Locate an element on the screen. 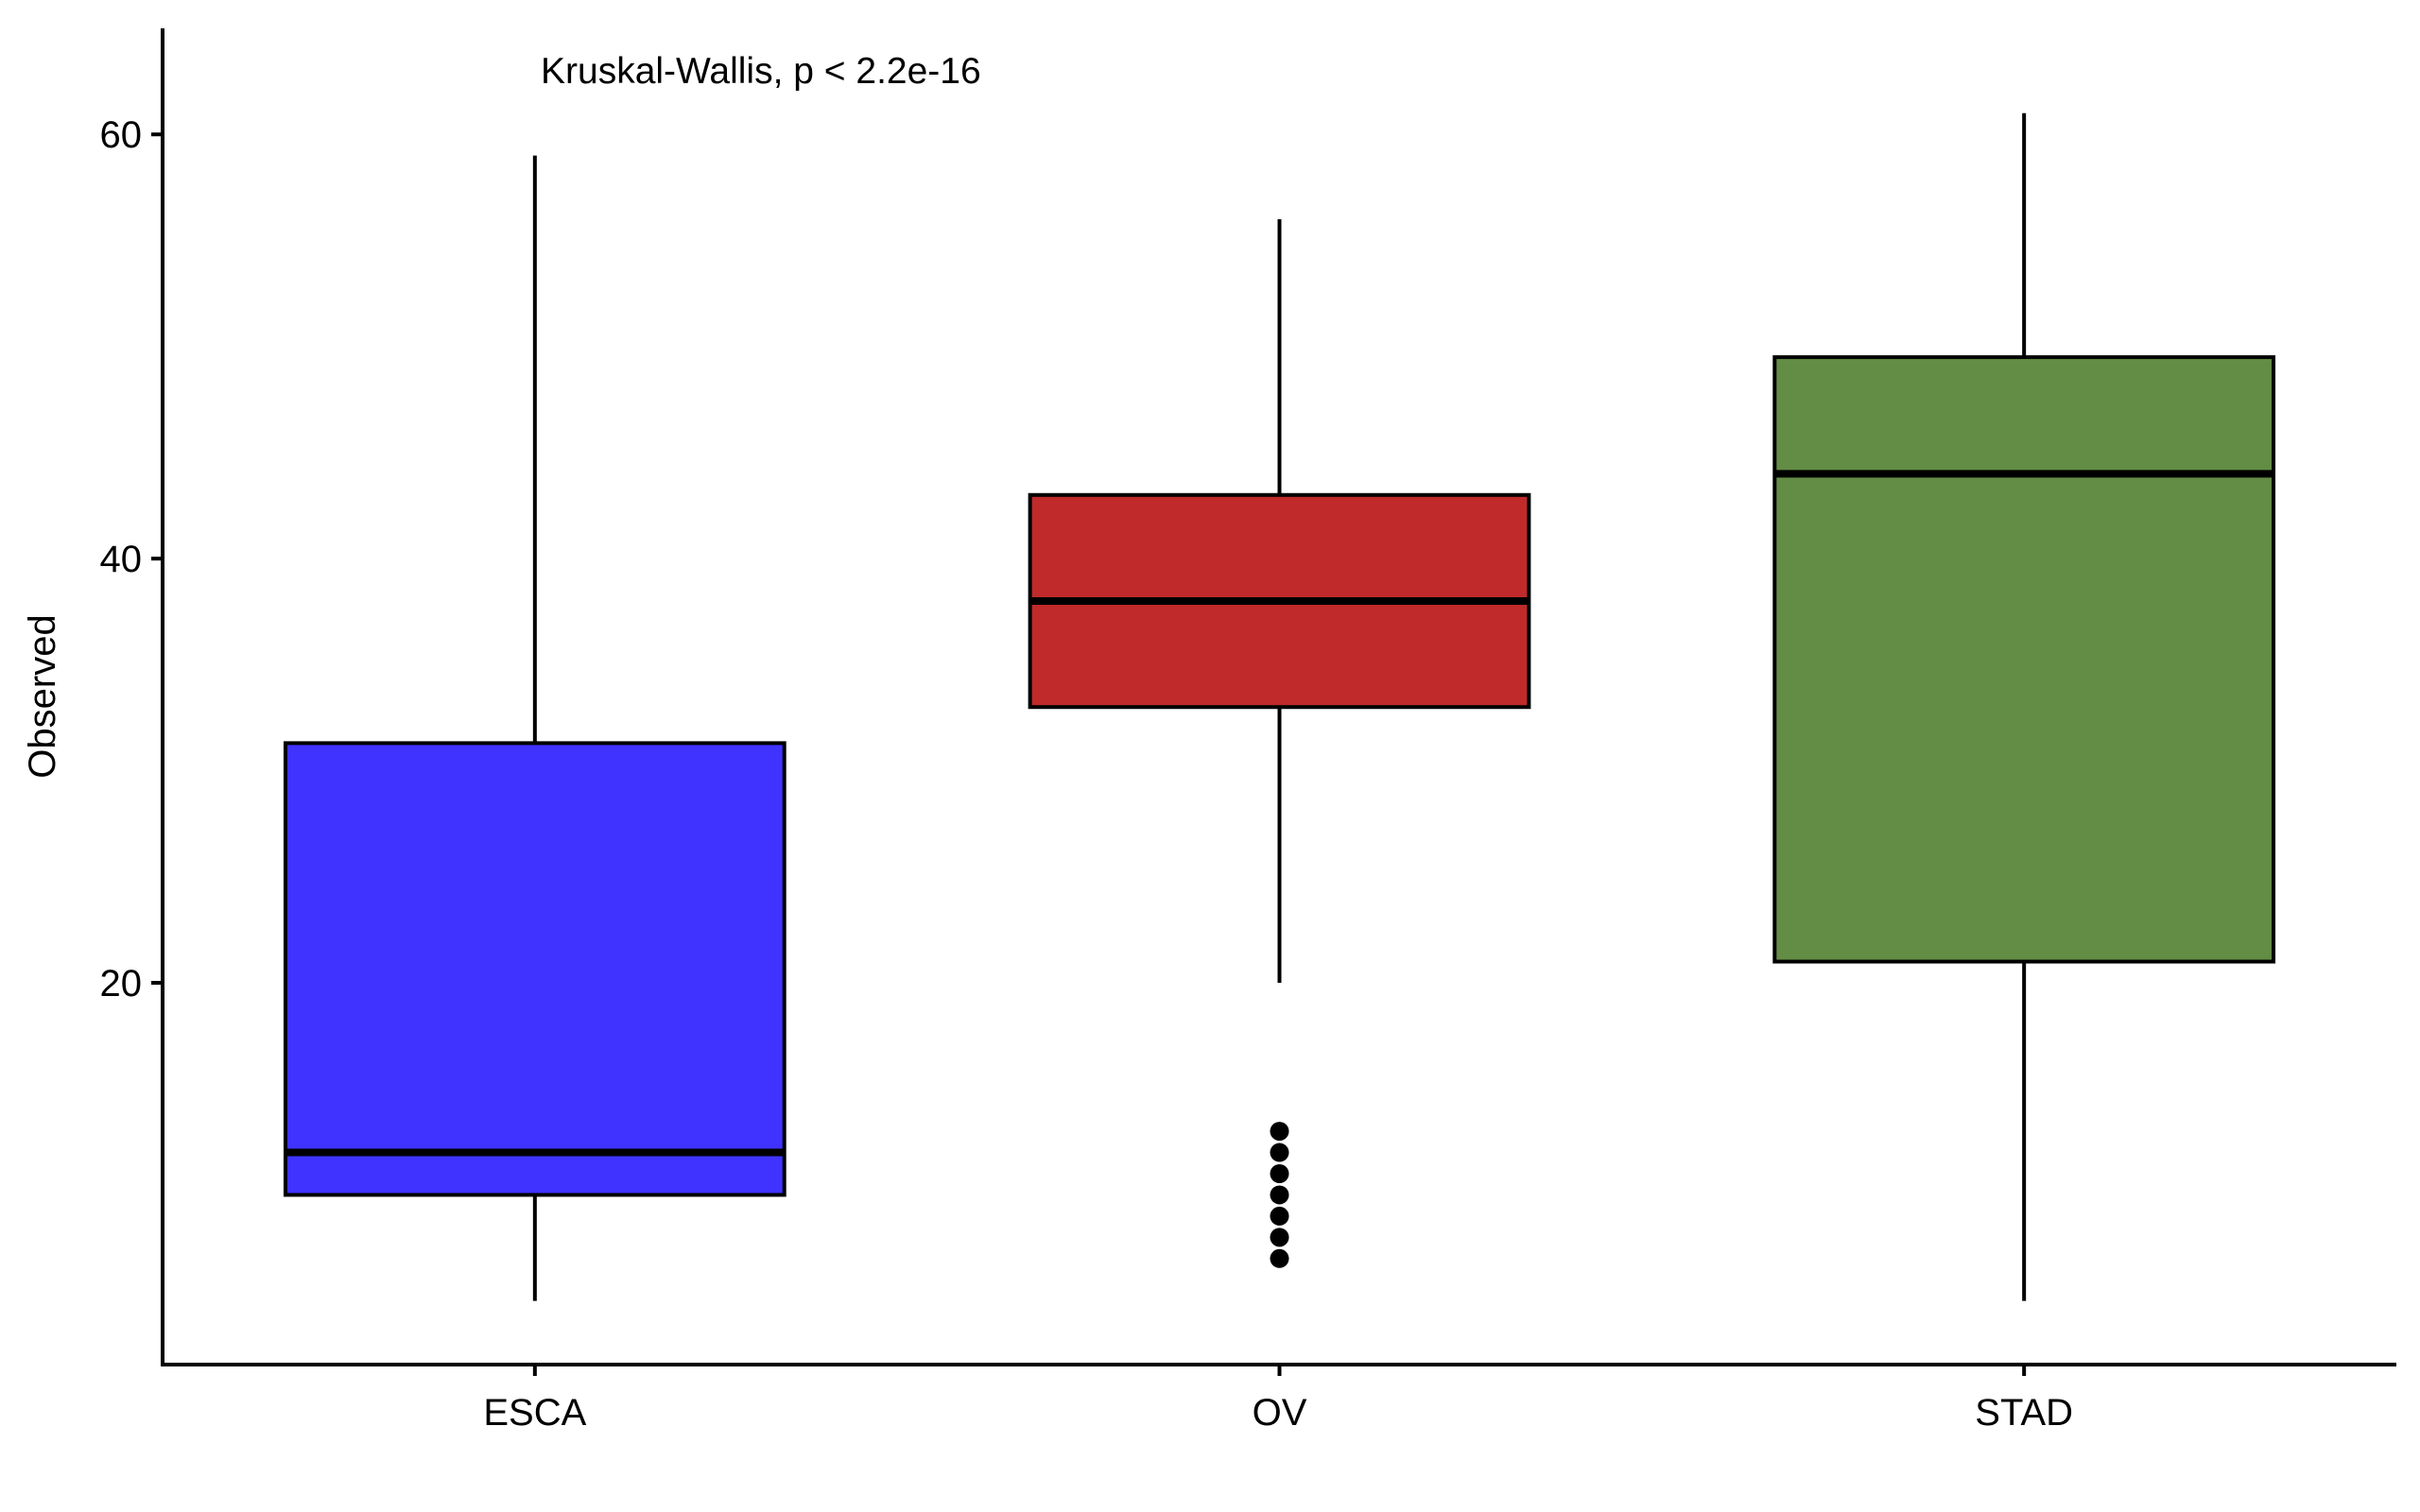 This screenshot has width=2420, height=1512. y-tick-label: 60 is located at coordinates (122, 135).